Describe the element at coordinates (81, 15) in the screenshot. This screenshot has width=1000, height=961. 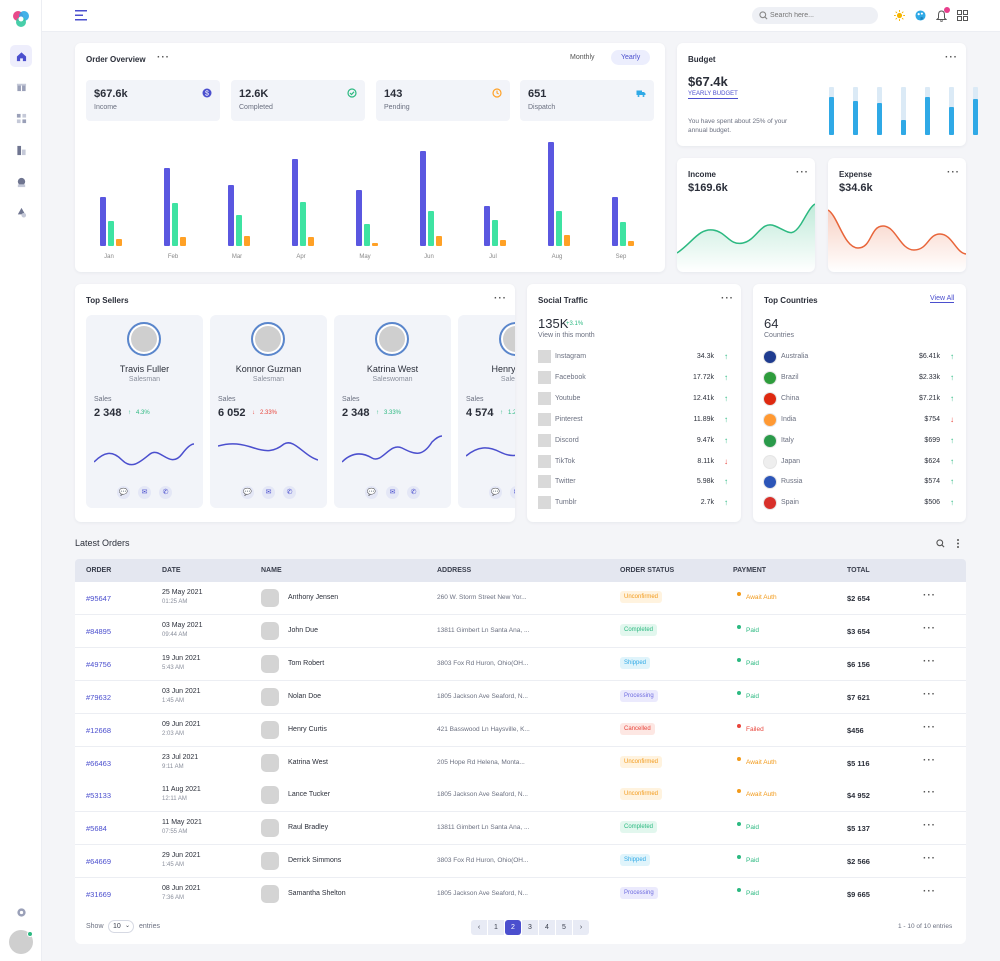
I see `menu-toggle-icon` at that location.